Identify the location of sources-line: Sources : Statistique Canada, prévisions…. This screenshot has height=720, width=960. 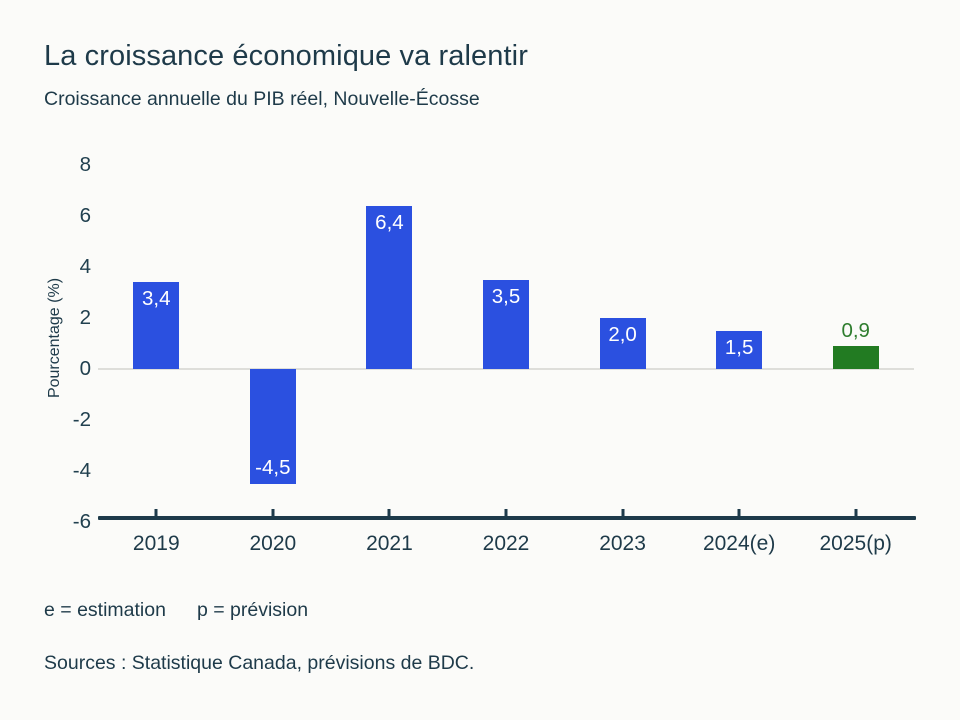
(259, 663).